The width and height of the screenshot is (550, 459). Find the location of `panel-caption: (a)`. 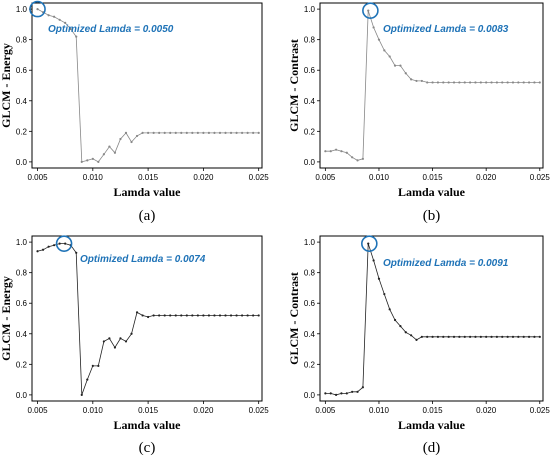

panel-caption: (a) is located at coordinates (147, 216).